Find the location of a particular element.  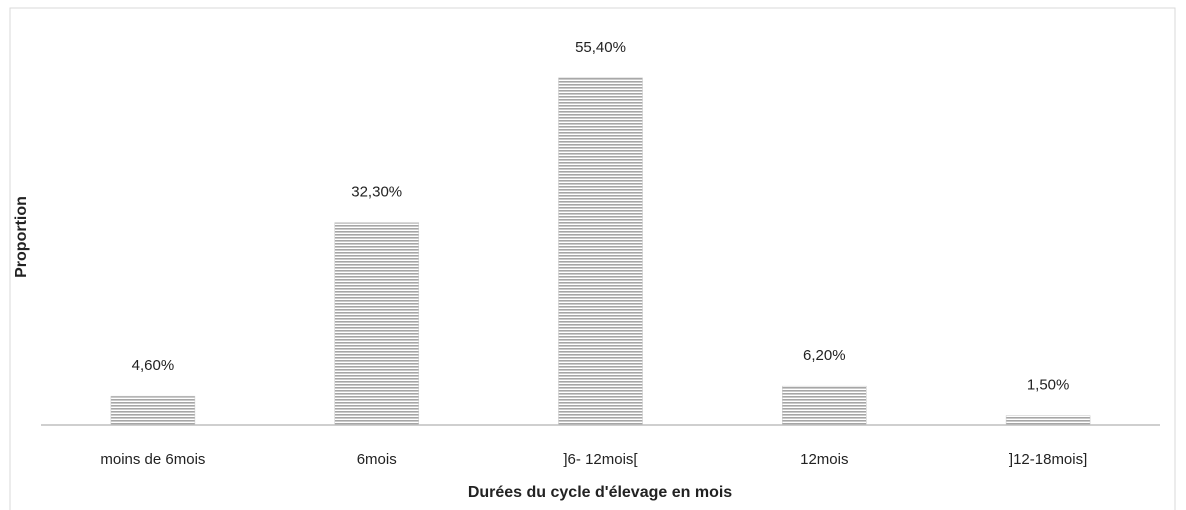

x-axis-title: Durées du cycle d'élevage en mois is located at coordinates (600, 492).